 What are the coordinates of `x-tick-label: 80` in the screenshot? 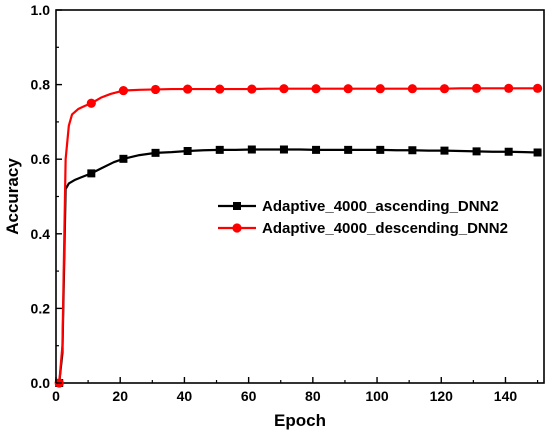 It's located at (313, 396).